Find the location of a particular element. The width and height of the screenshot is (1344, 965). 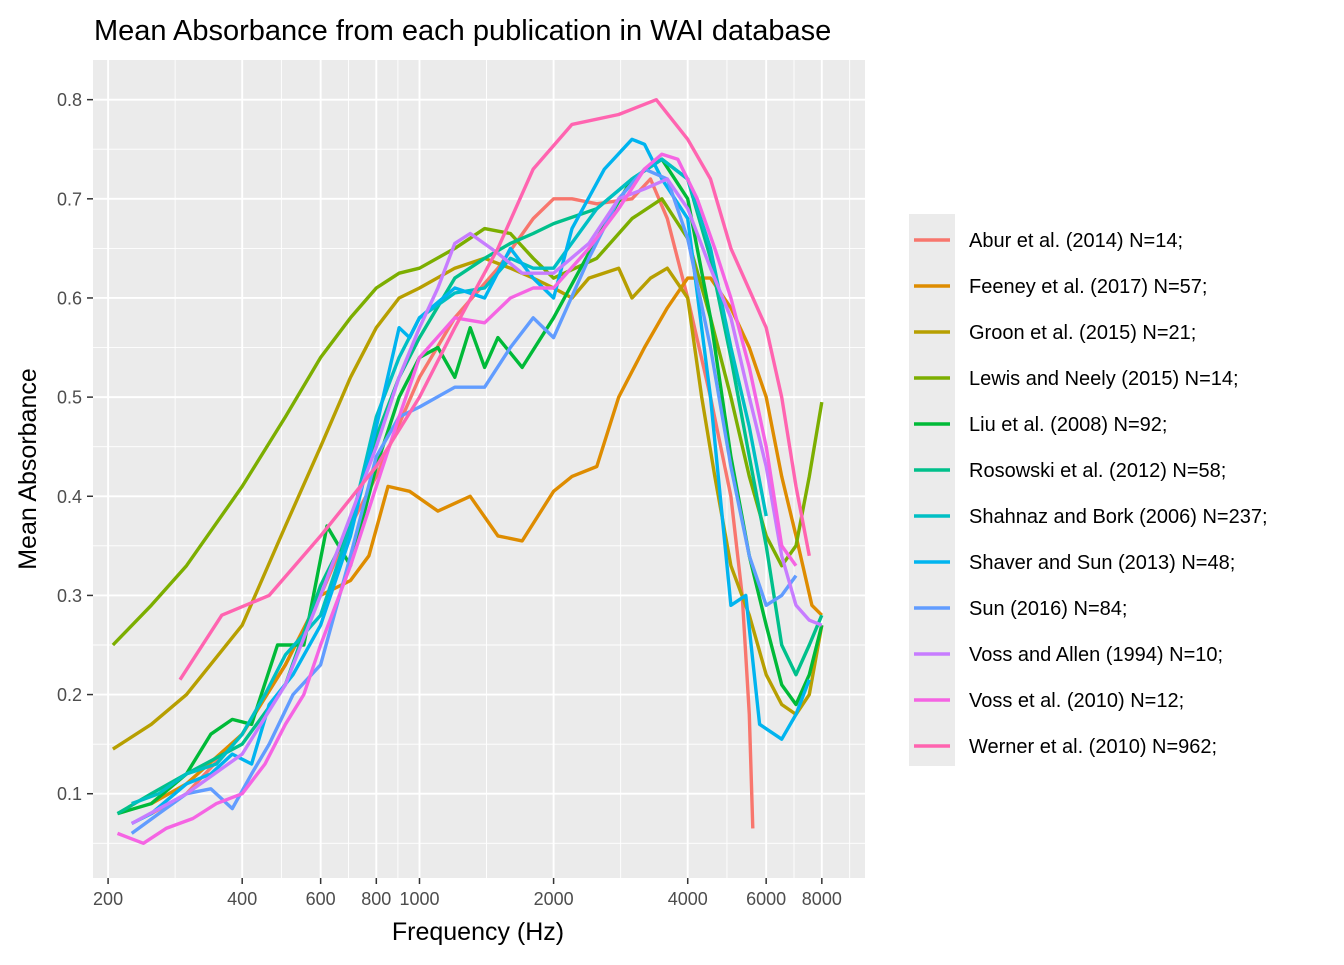

y-tick-label: 0.5 is located at coordinates (69, 398).